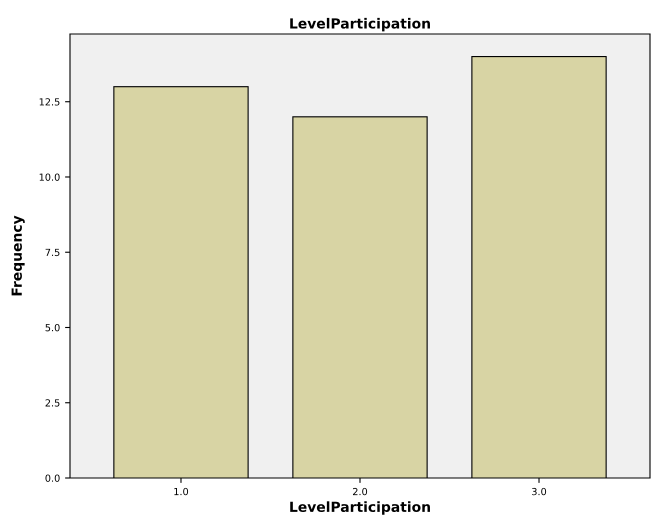 Image resolution: width=652 pixels, height=524 pixels. Describe the element at coordinates (539, 492) in the screenshot. I see `x-tick-label: 3.0` at that location.